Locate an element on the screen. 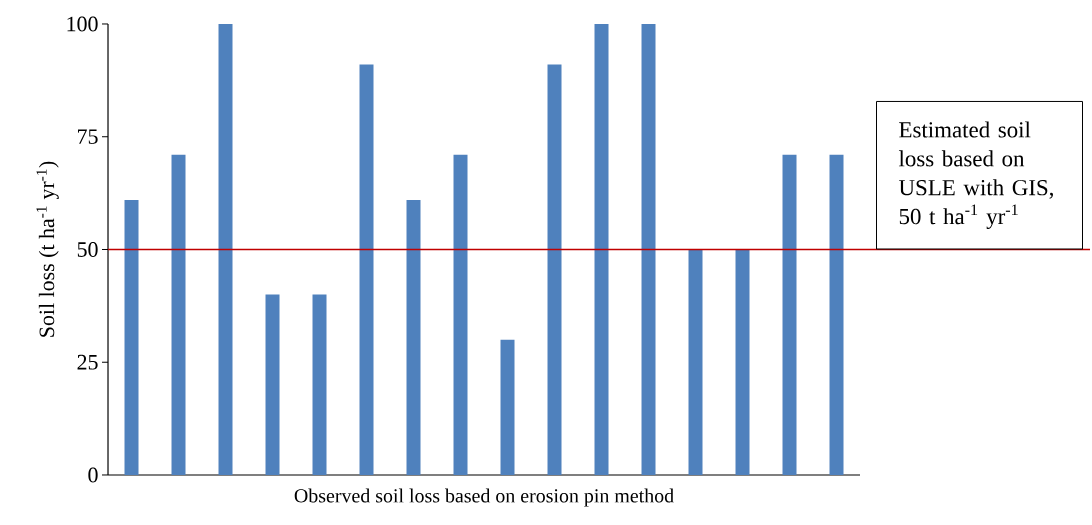  y-tick-label: 50 is located at coordinates (87, 249).